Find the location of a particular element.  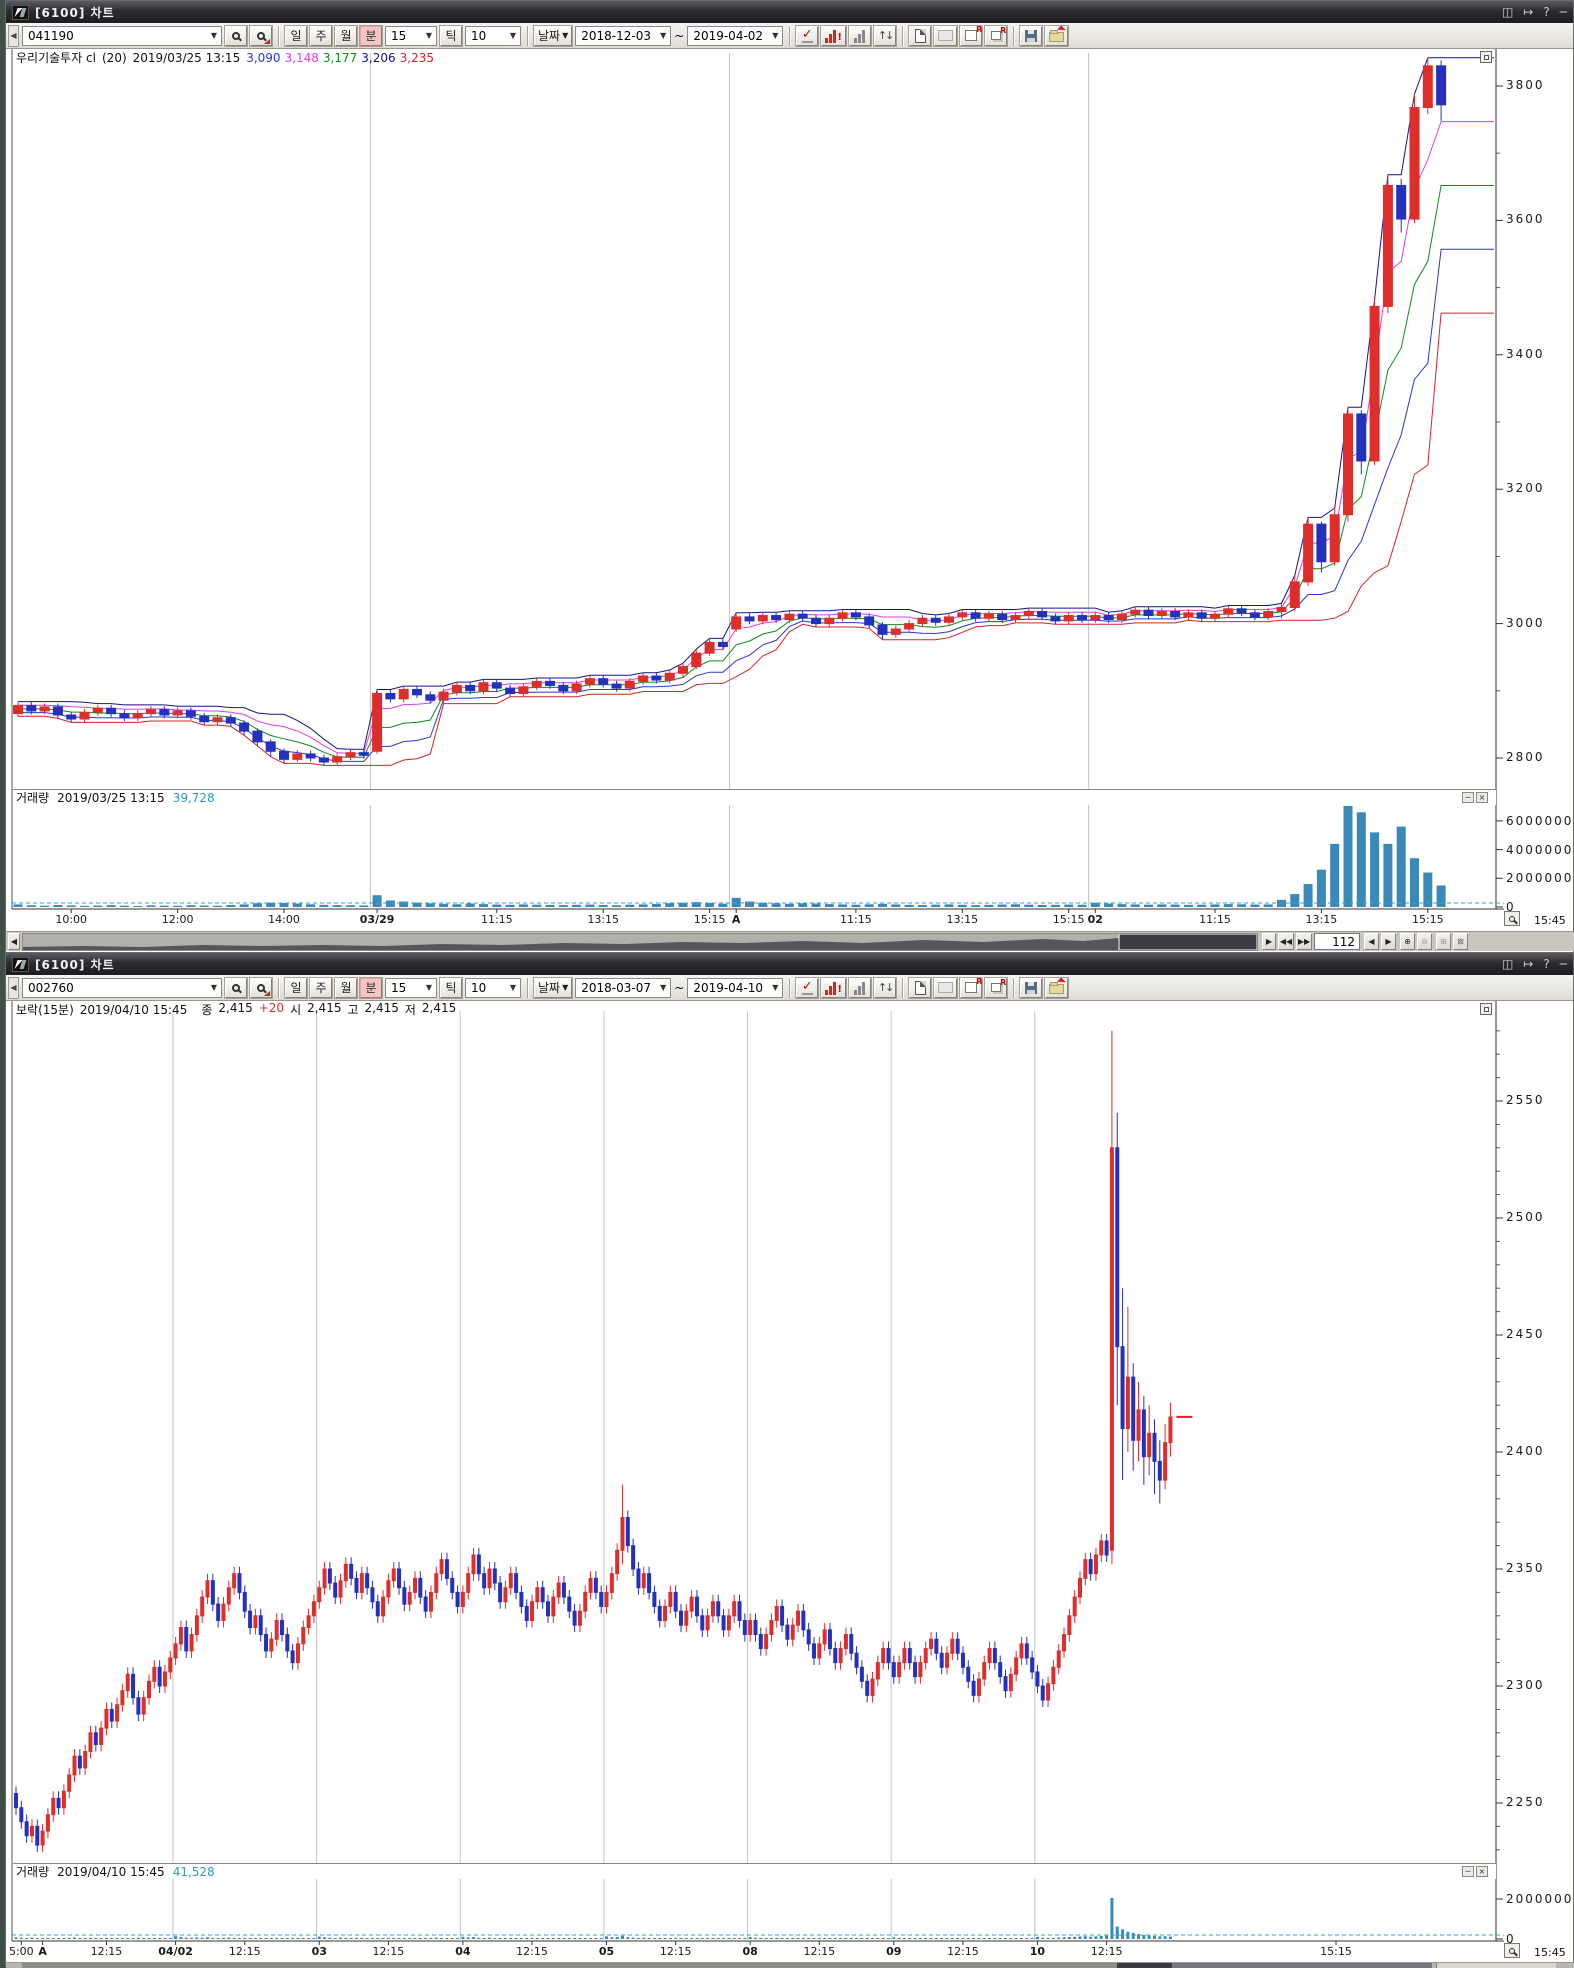

search-red-icon is located at coordinates (261, 35).